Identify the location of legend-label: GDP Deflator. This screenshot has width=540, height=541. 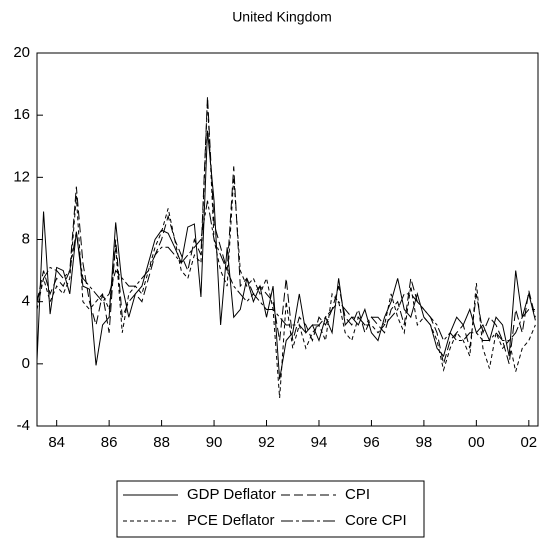
(231, 494).